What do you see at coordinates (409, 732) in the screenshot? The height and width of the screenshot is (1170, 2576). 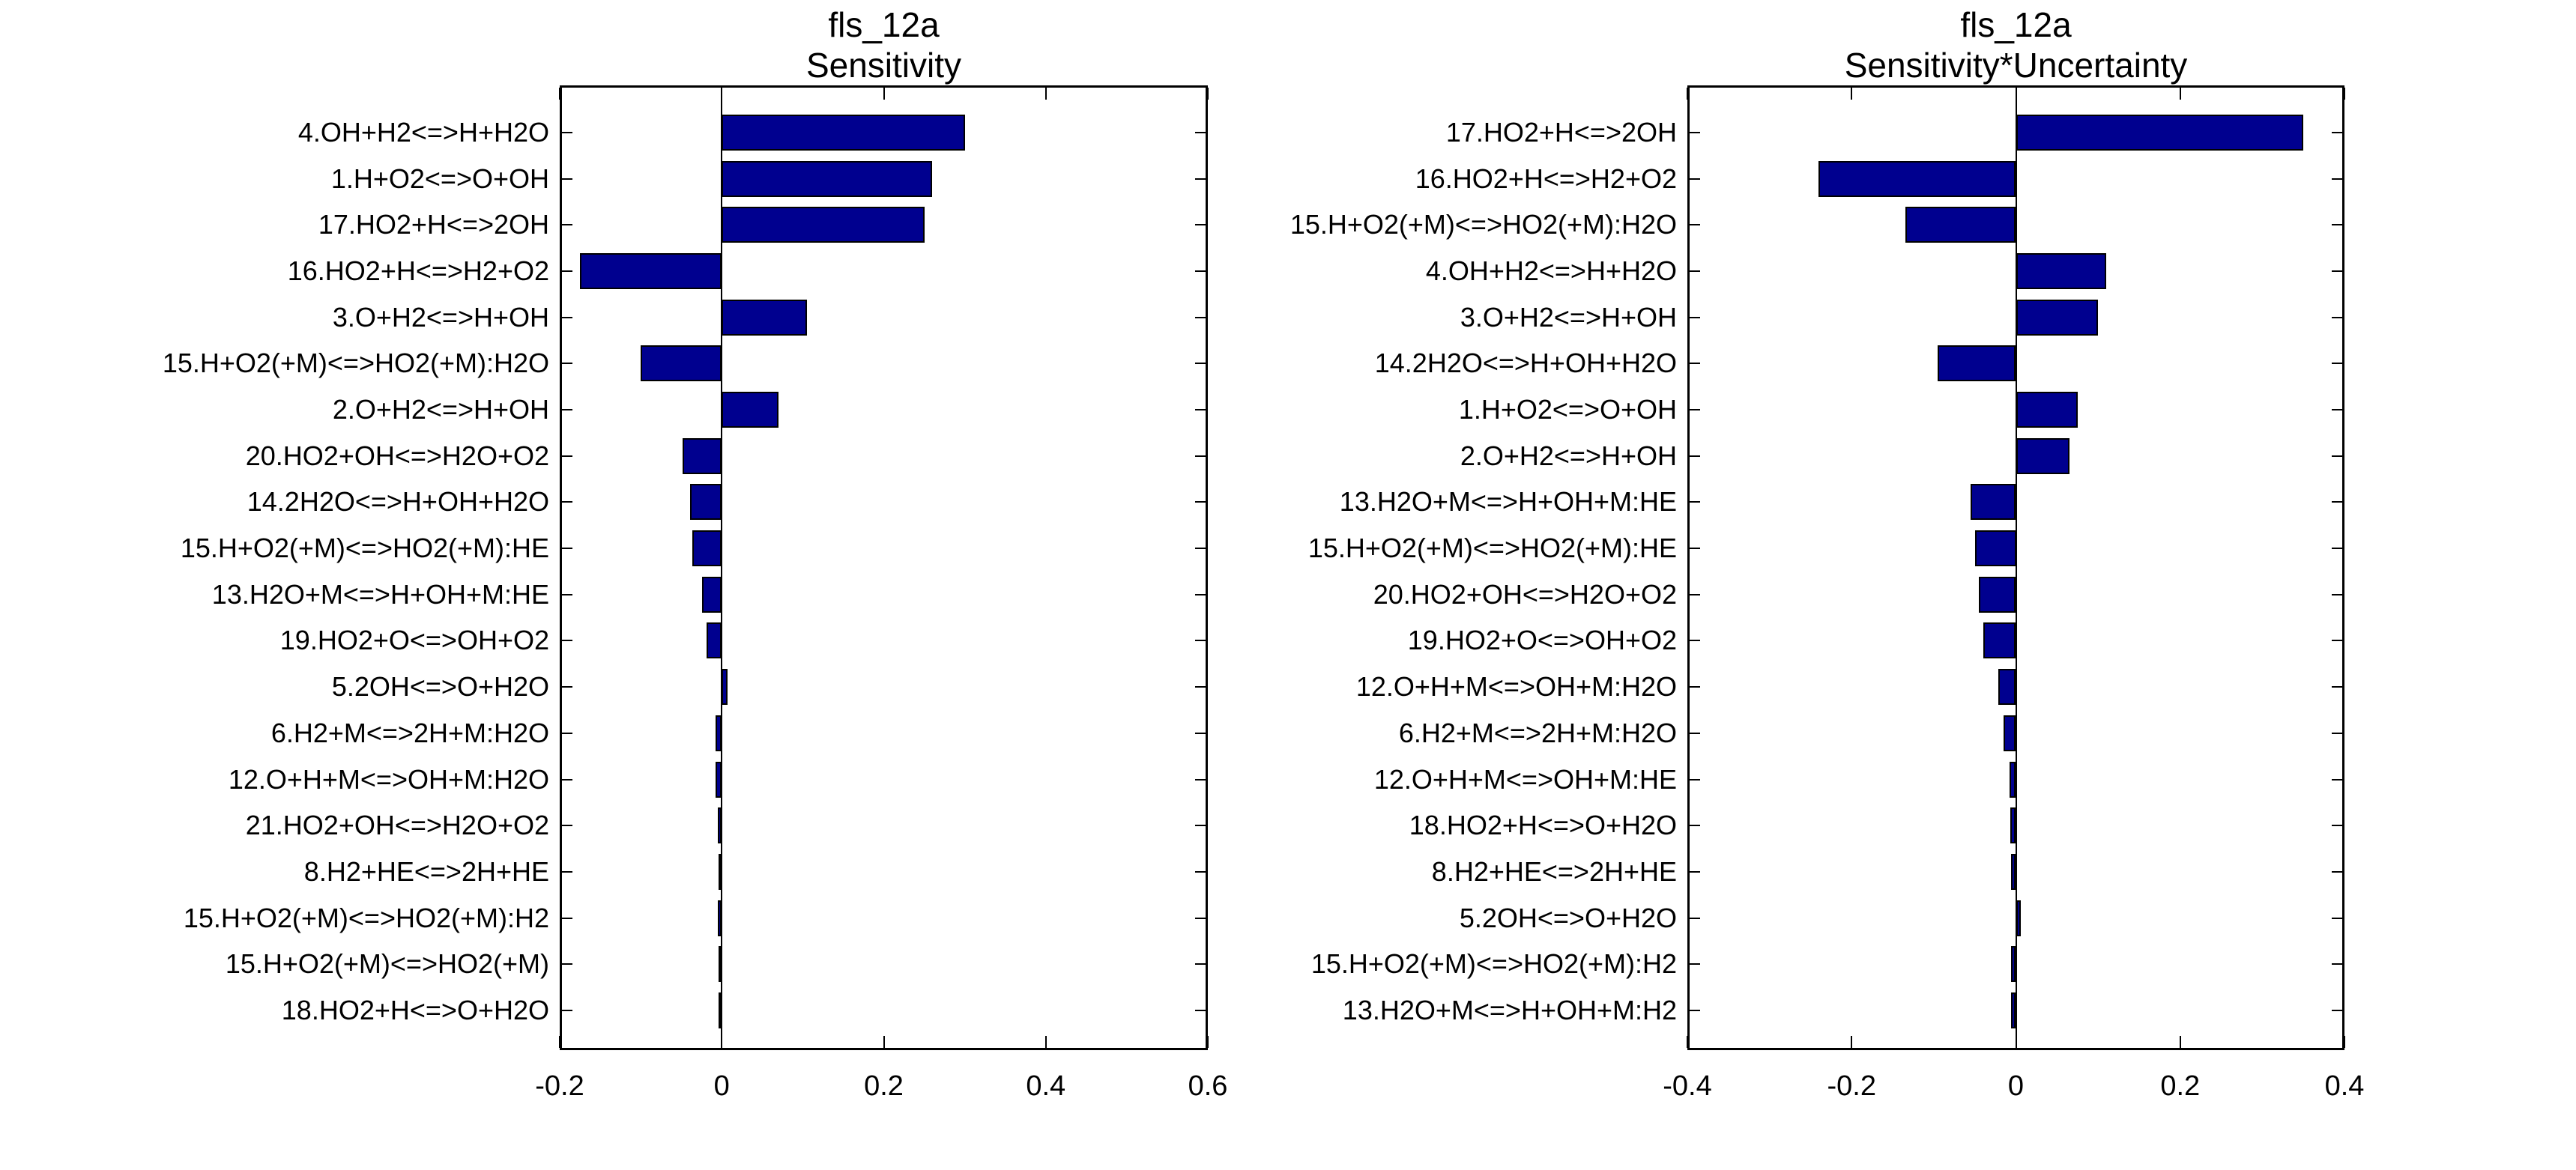 I see `y-axis-label: 6.H2+M<=>2H+M:H2O` at bounding box center [409, 732].